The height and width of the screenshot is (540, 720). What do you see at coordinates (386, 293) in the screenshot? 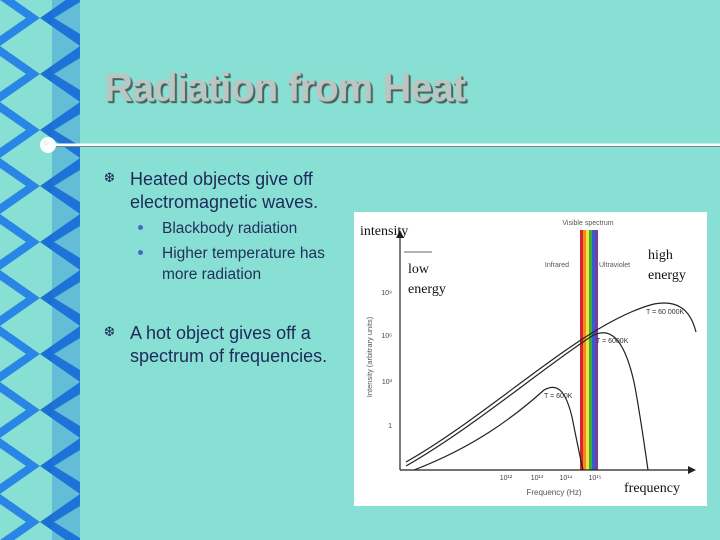
I see `y-tick-label: 10⁹` at bounding box center [386, 293].